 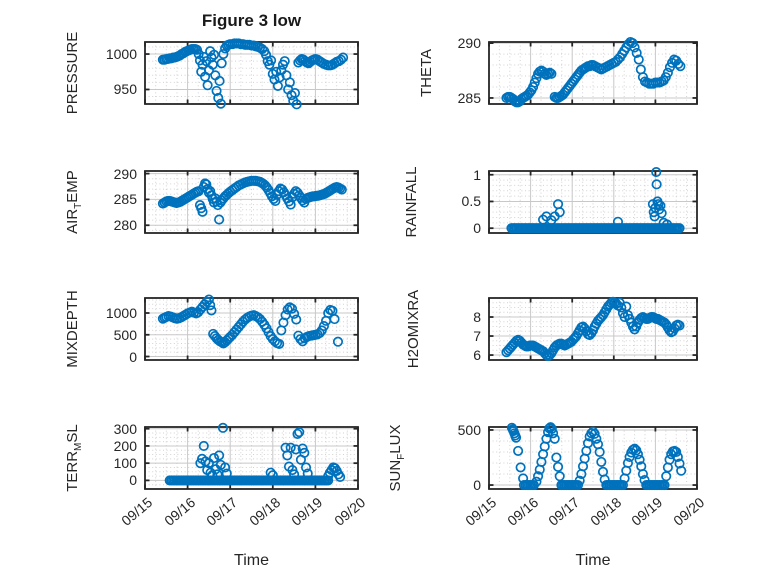 What do you see at coordinates (125, 446) in the screenshot?
I see `y-tick-label: 200` at bounding box center [125, 446].